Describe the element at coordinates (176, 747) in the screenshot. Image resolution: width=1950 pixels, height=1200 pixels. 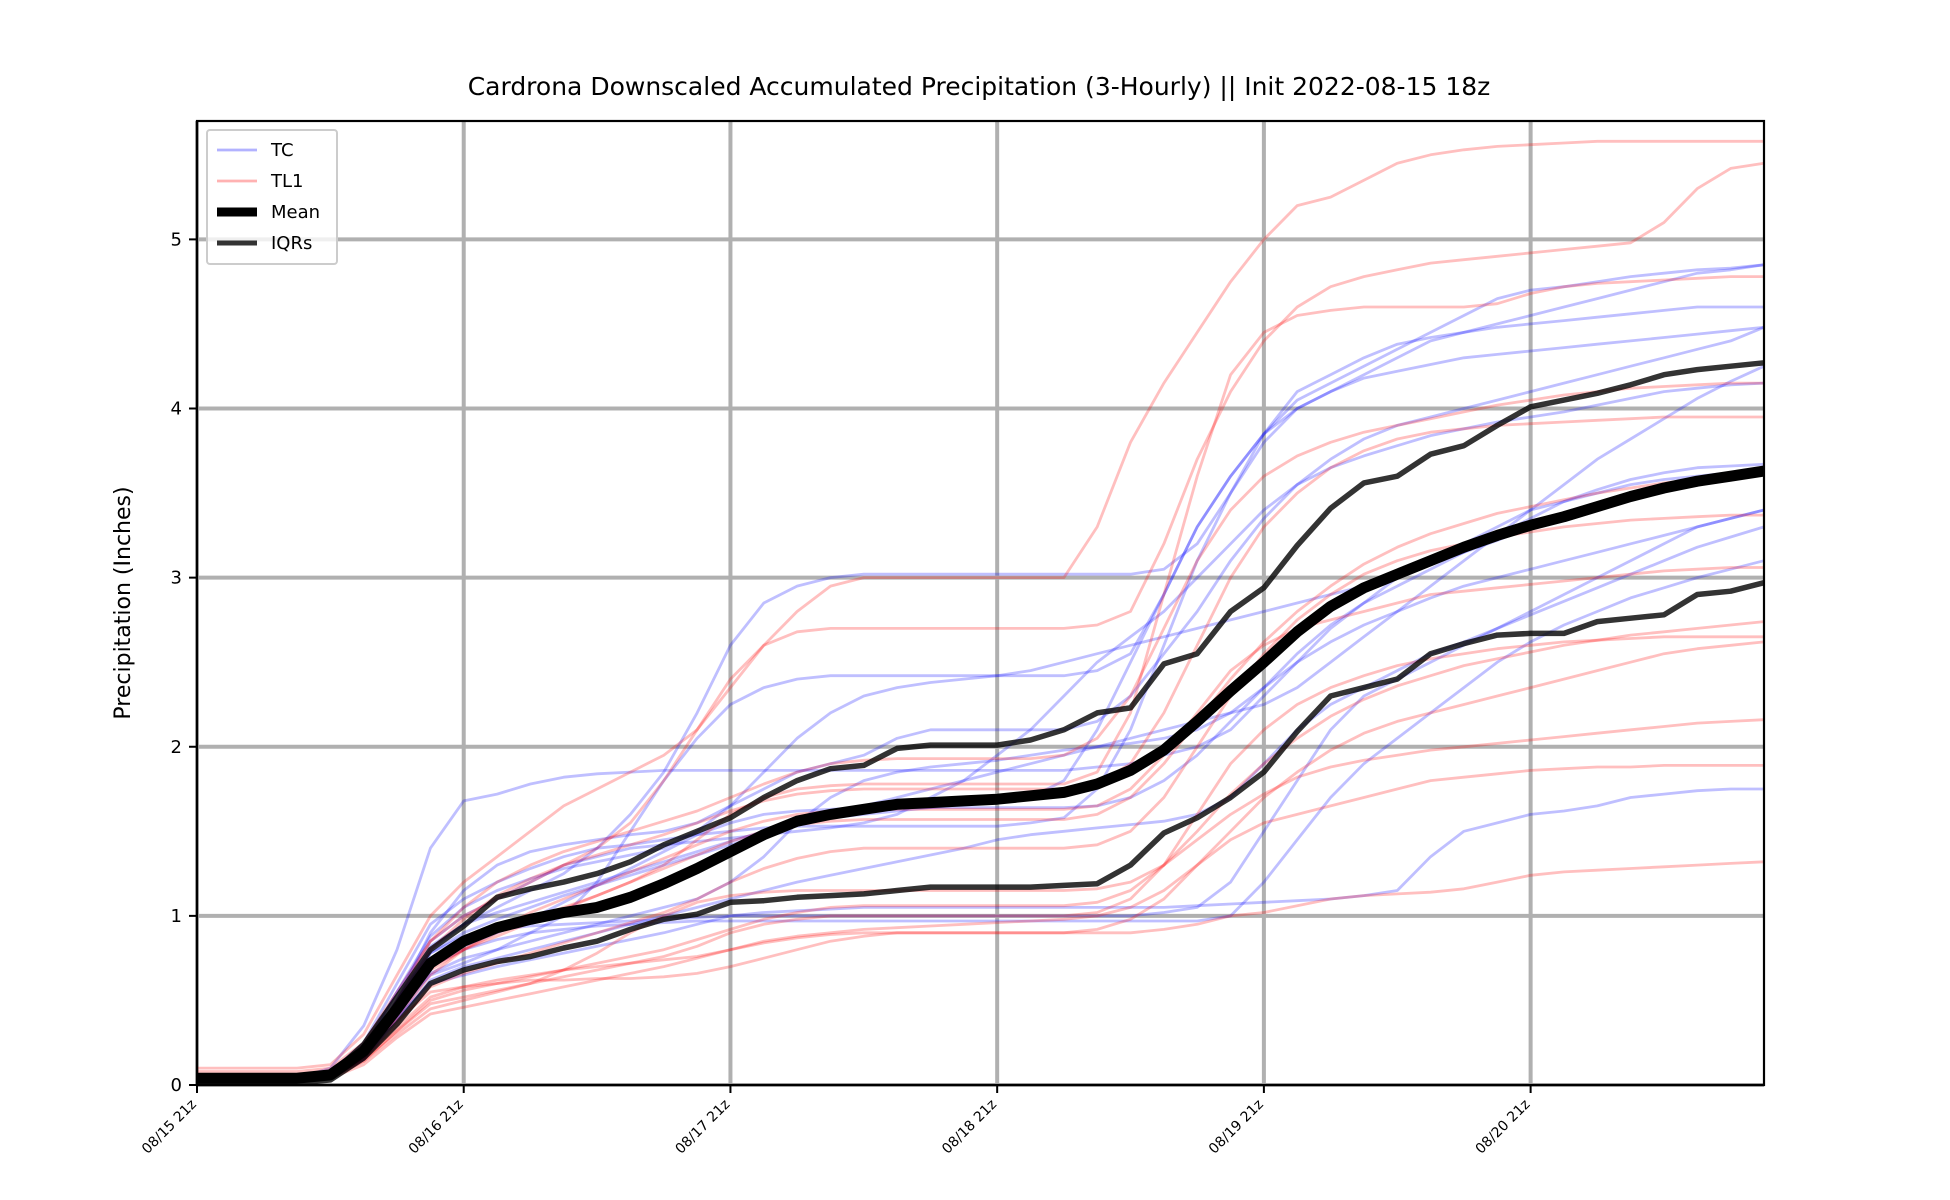
I see `y-tick-label: 2` at that location.